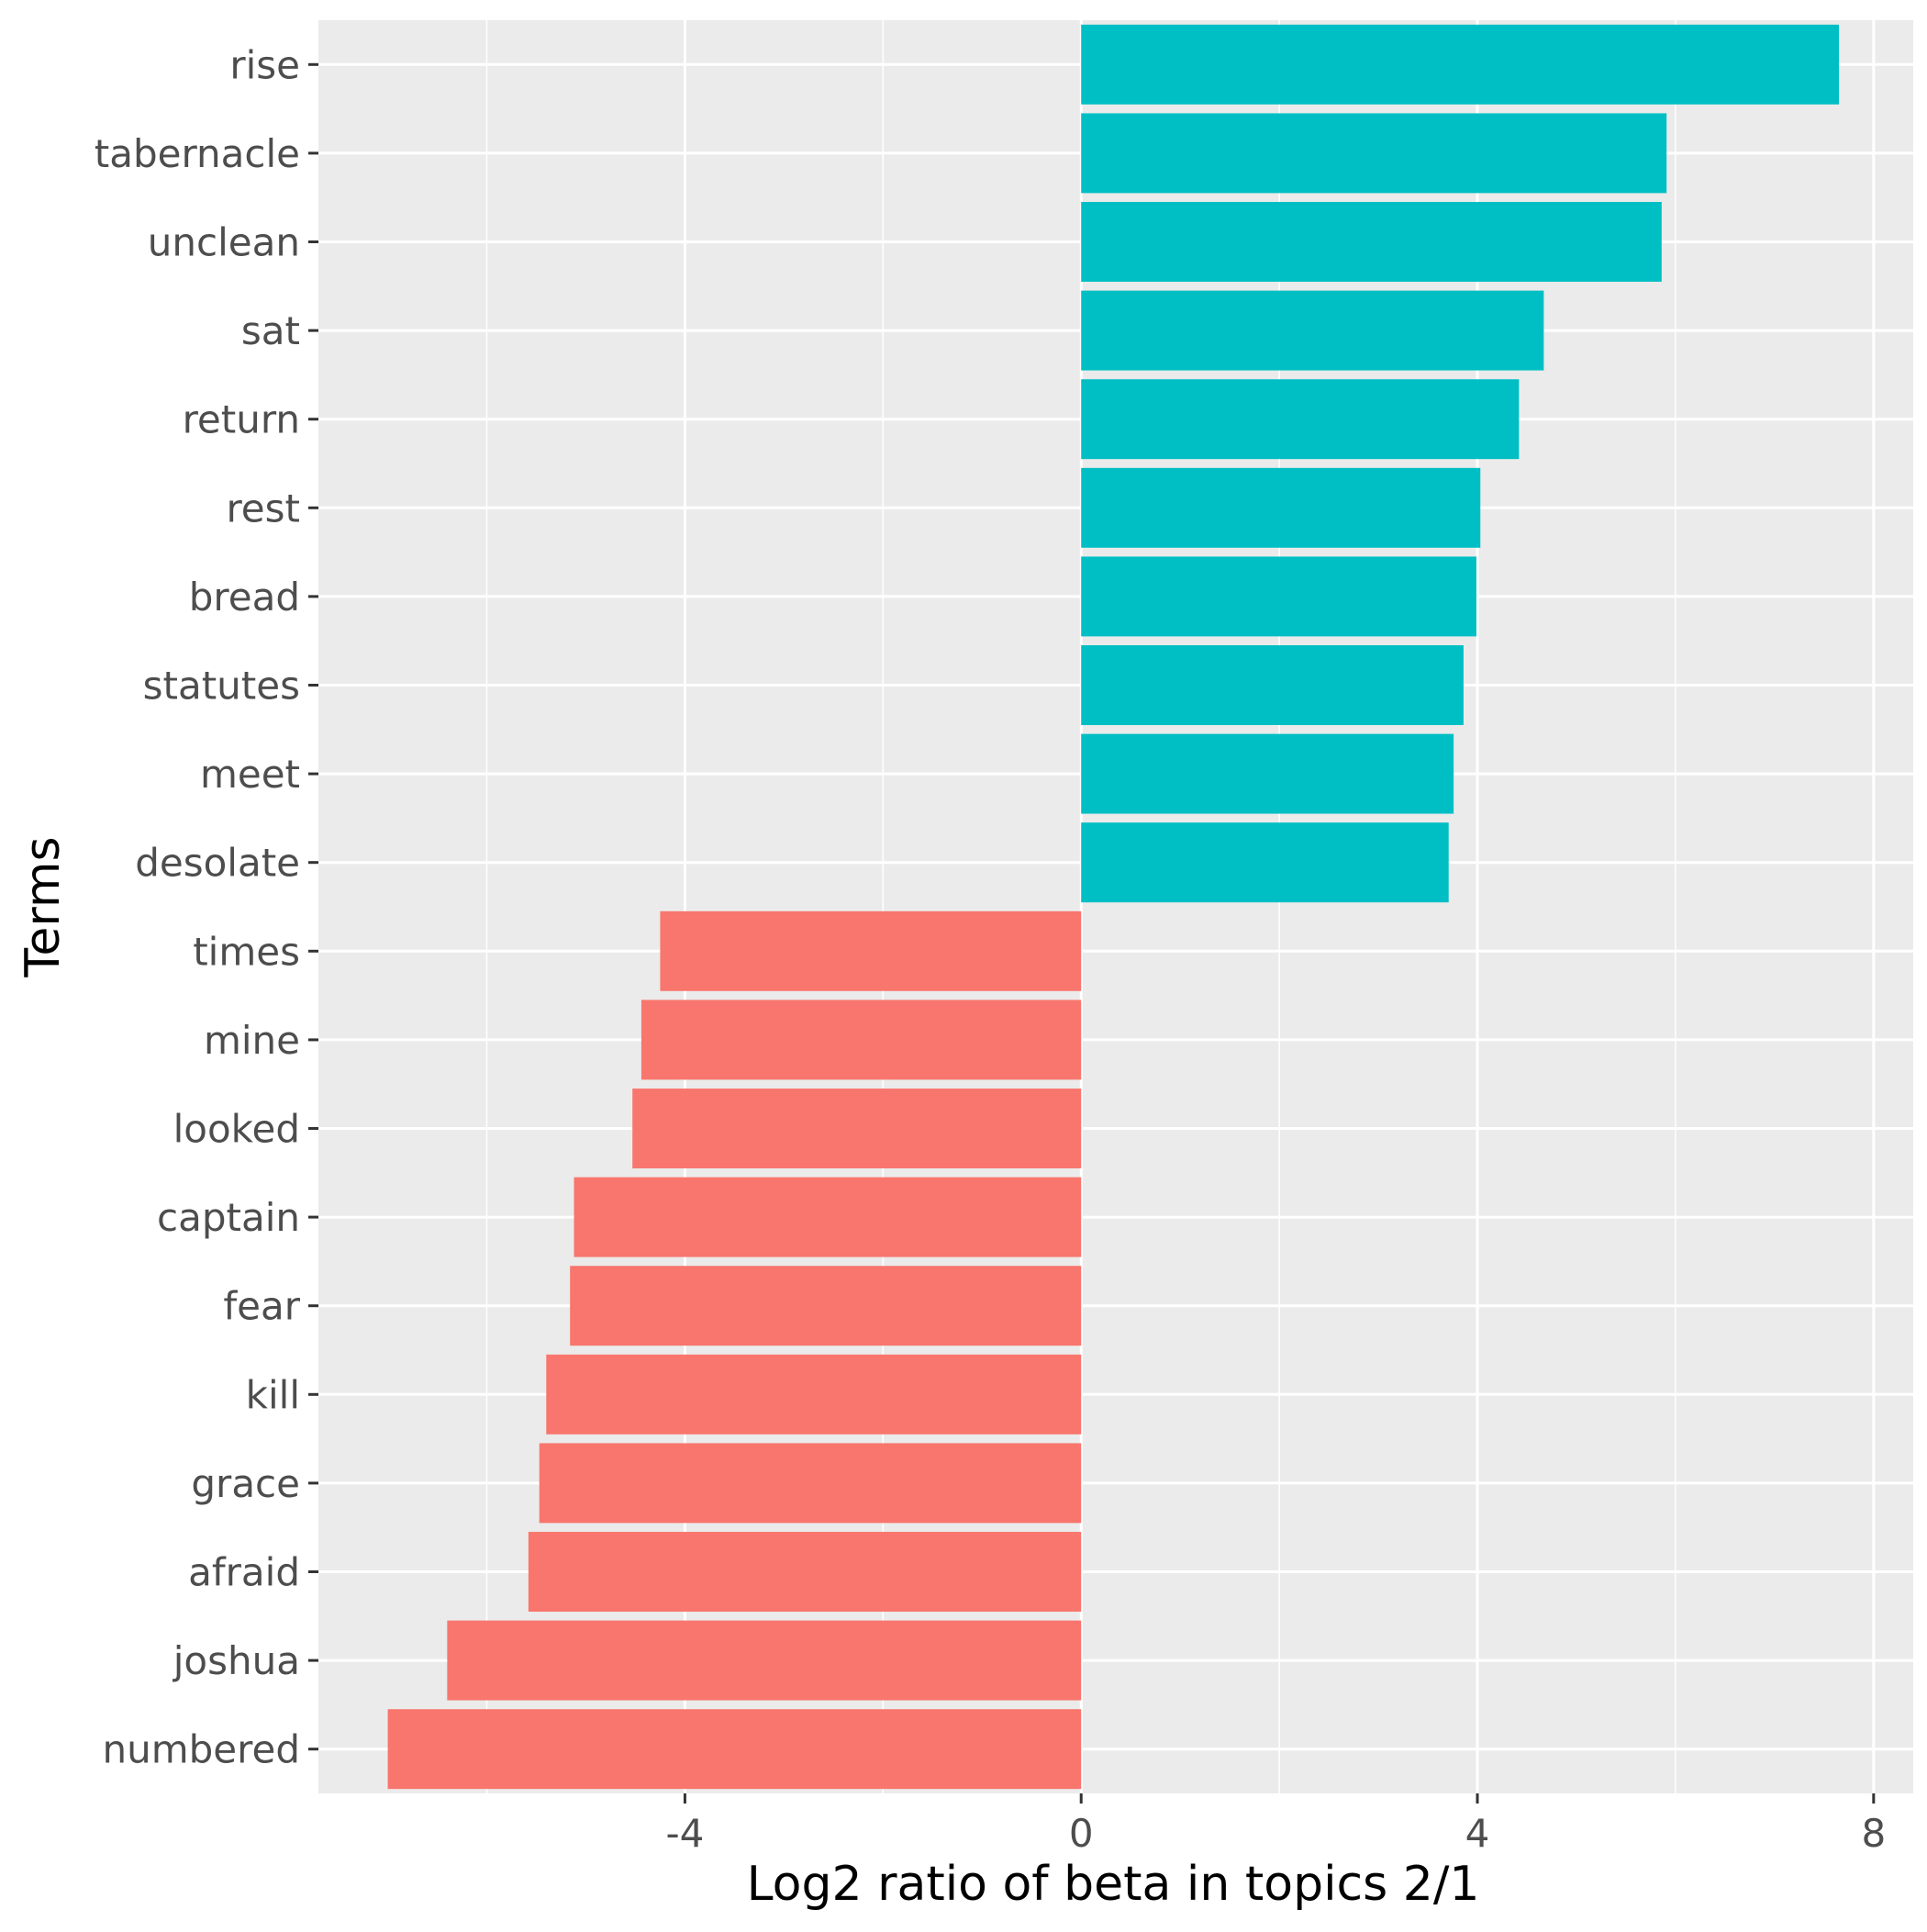 This screenshot has height=1932, width=1927. I want to click on bar-rise, so click(1460, 64).